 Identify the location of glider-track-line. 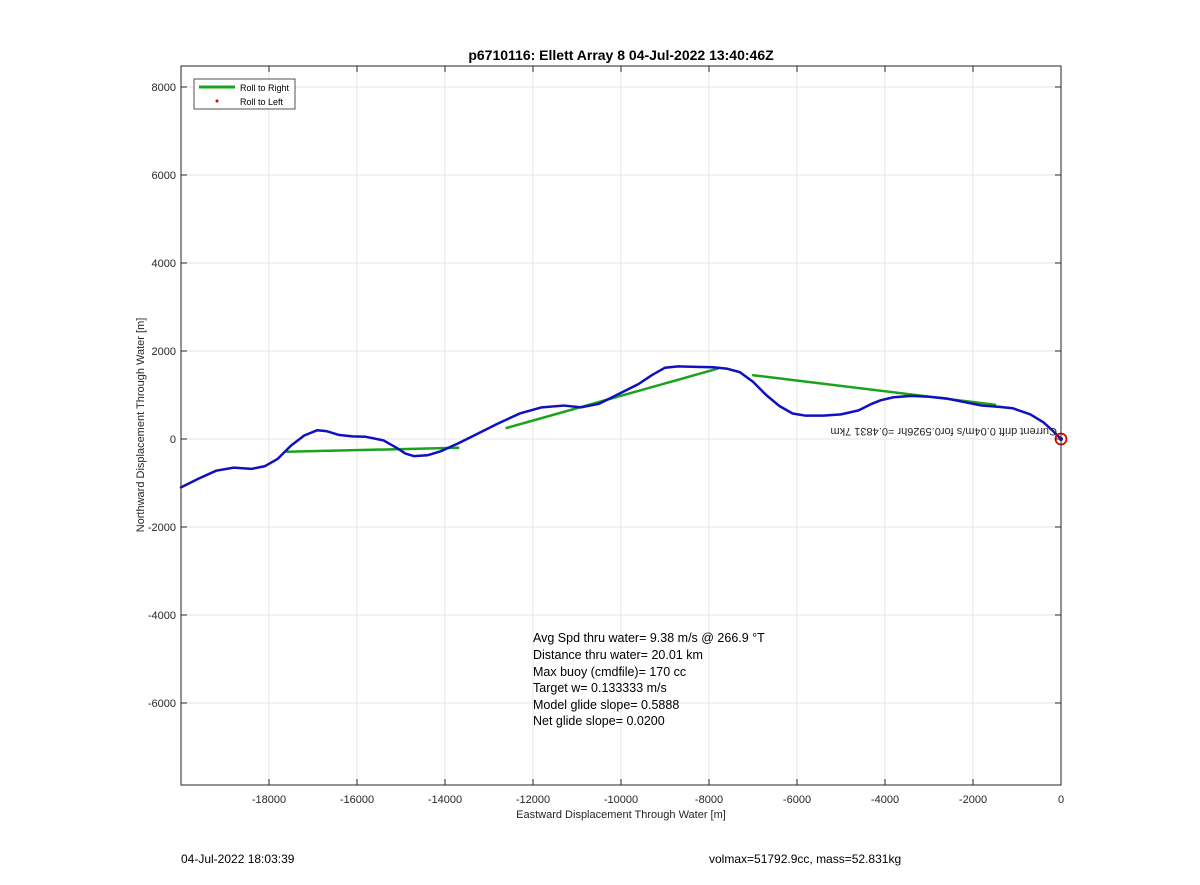
(621, 427).